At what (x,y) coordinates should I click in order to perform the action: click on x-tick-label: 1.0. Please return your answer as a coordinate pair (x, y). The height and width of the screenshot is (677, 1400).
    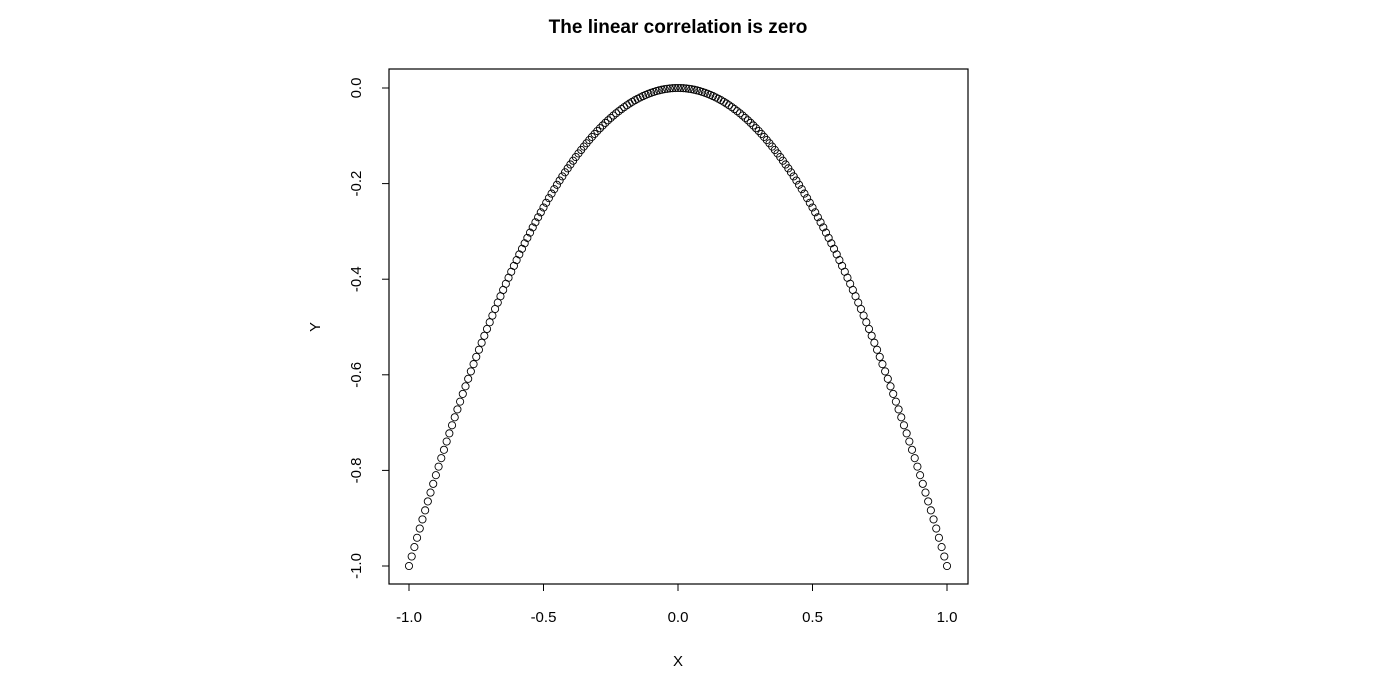
    Looking at the image, I should click on (947, 617).